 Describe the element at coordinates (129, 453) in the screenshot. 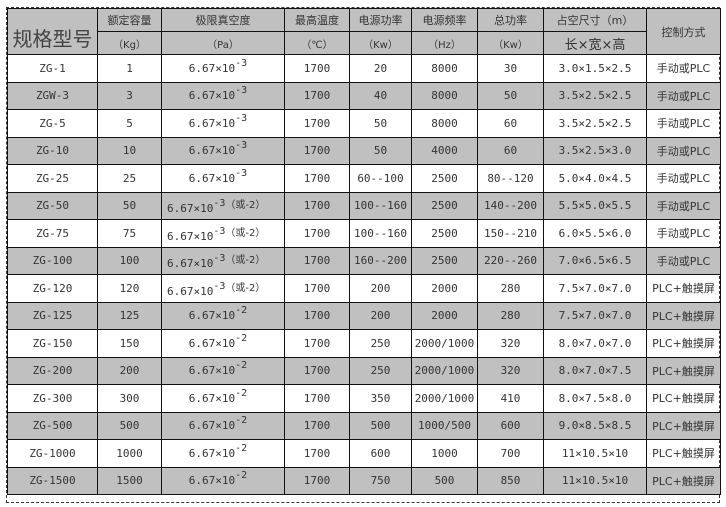

I see `cell-capacity: 1000` at that location.